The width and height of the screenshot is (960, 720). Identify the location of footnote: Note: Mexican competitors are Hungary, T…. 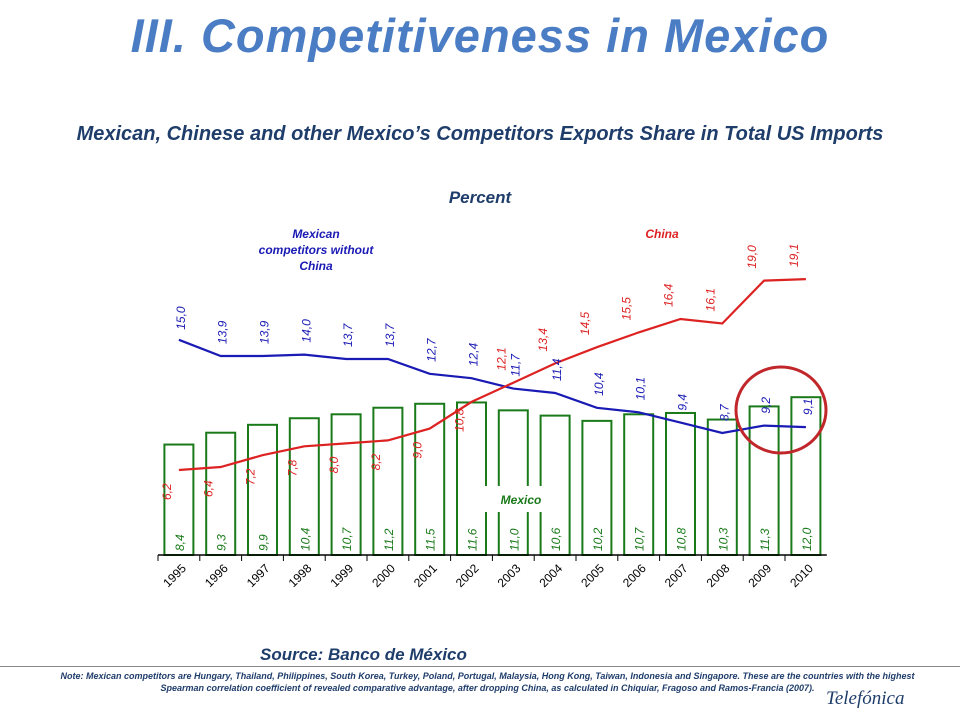
(487, 682).